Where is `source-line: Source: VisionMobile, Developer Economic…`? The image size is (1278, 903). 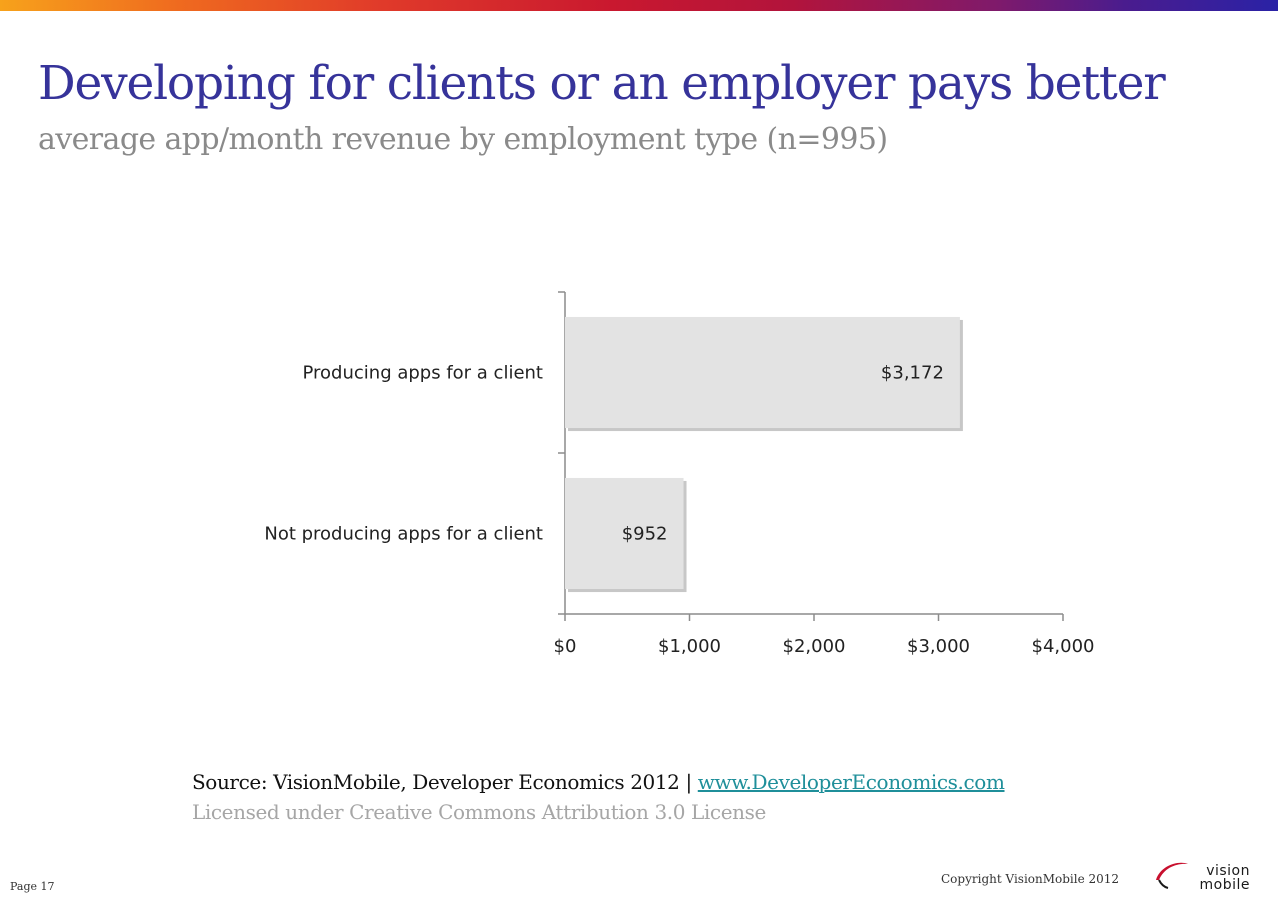 source-line: Source: VisionMobile, Developer Economic… is located at coordinates (598, 782).